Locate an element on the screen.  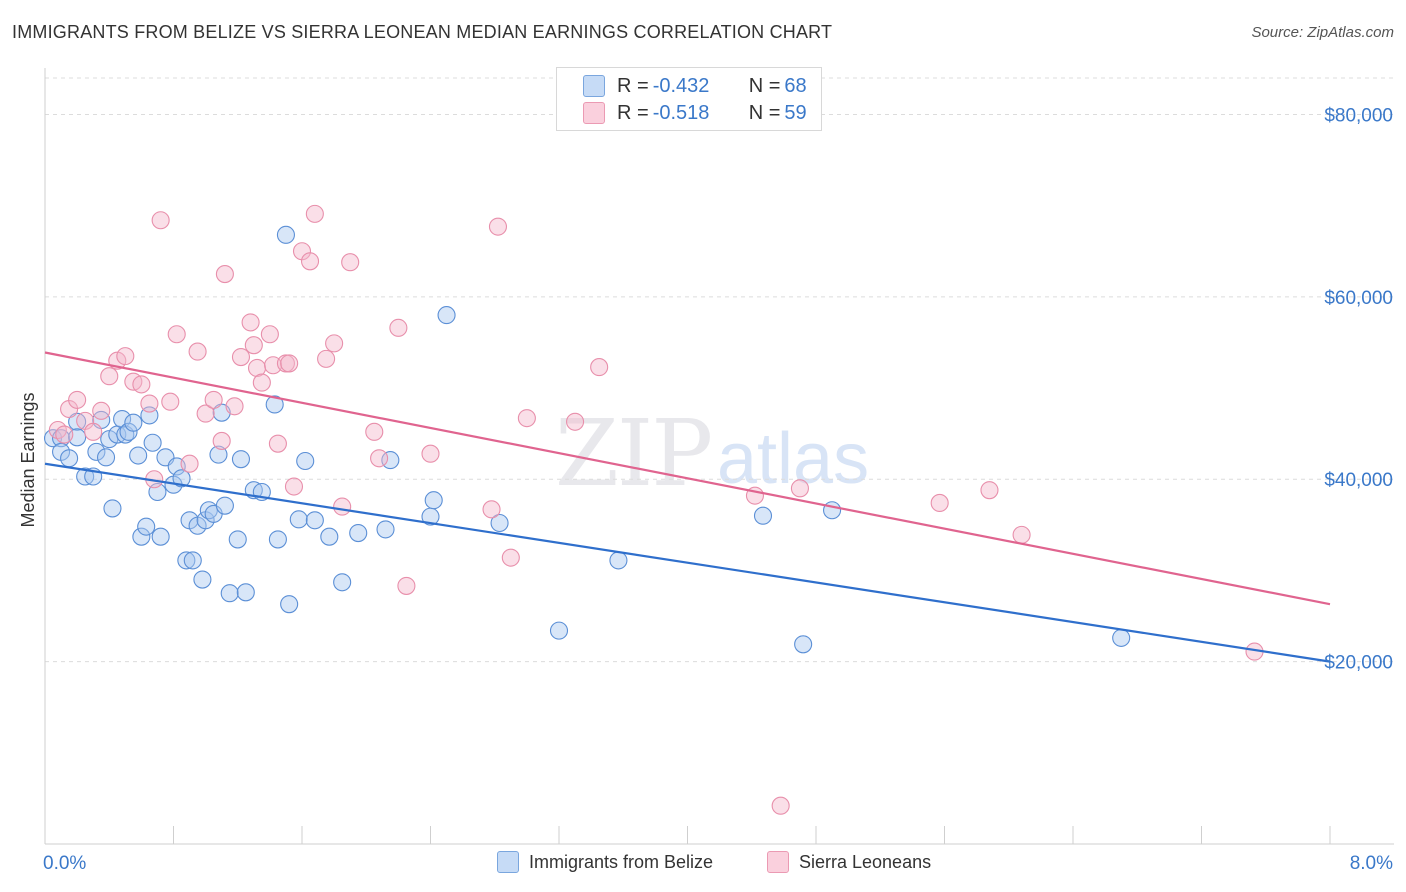
bottom-legend-label-belize: Immigrants from Belize is located at coordinates (621, 861).